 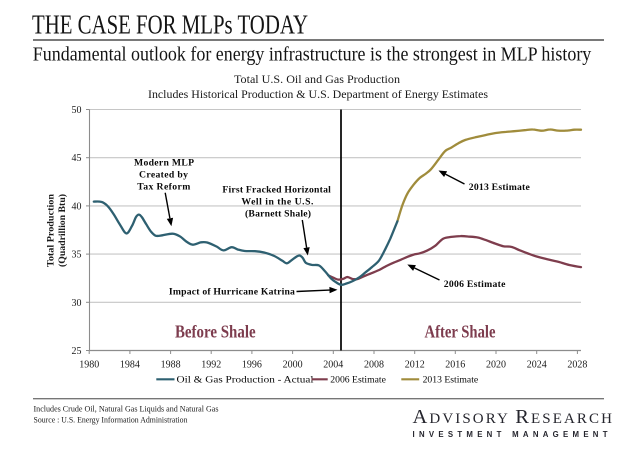 I want to click on svg-text: Total Production, so click(x=51, y=230).